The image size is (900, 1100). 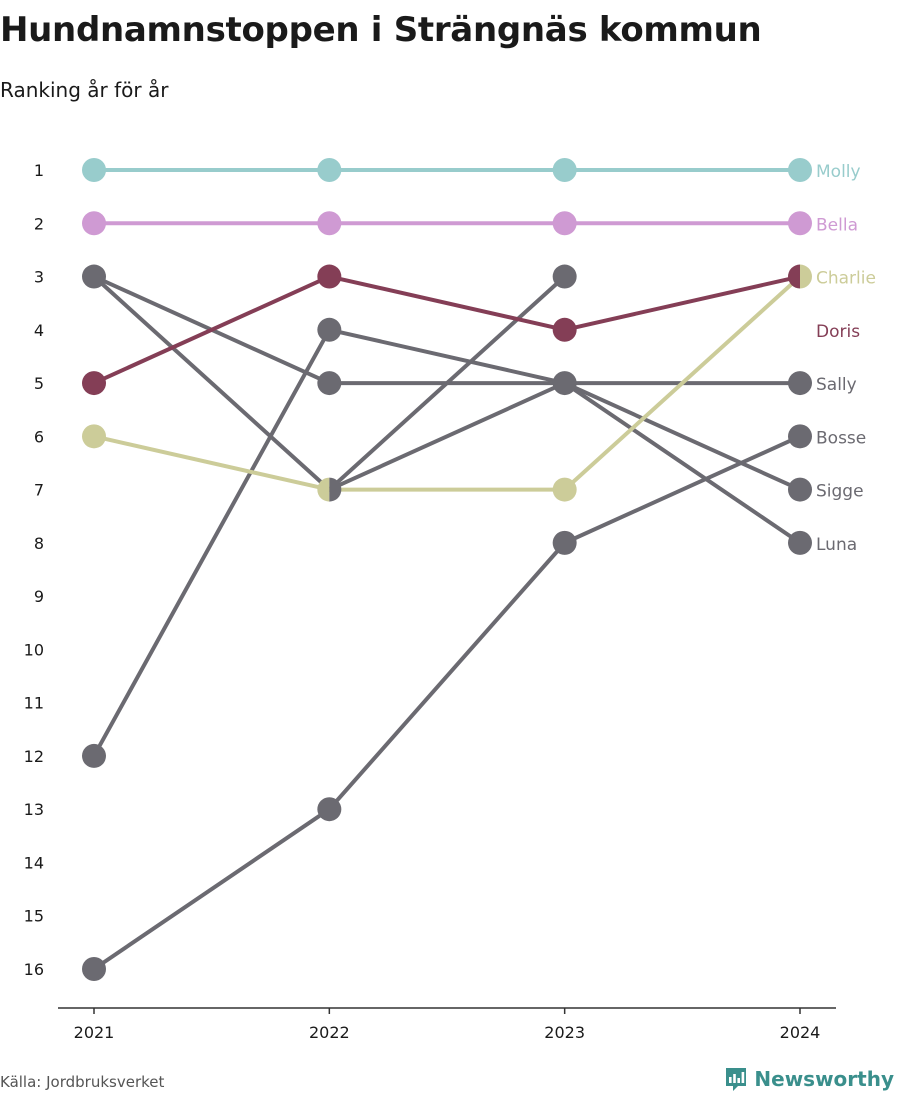 What do you see at coordinates (836, 545) in the screenshot?
I see `series-label-luna: Luna` at bounding box center [836, 545].